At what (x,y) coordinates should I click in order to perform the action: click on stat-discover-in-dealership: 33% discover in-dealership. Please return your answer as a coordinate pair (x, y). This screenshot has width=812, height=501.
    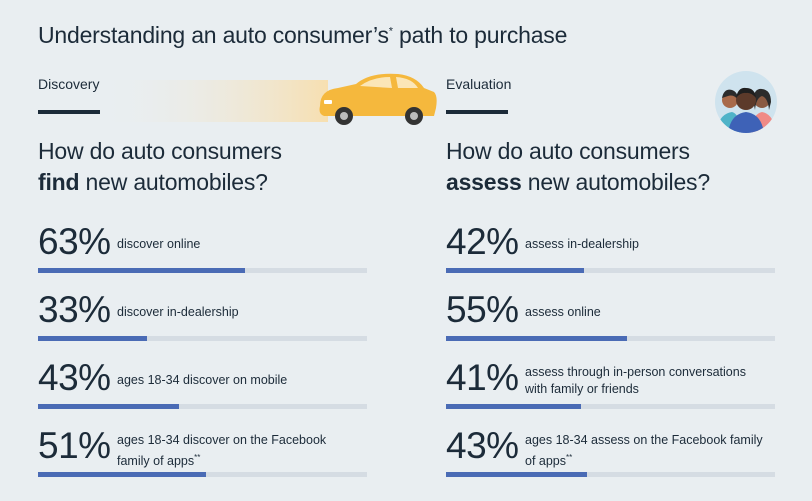
    Looking at the image, I should click on (202, 318).